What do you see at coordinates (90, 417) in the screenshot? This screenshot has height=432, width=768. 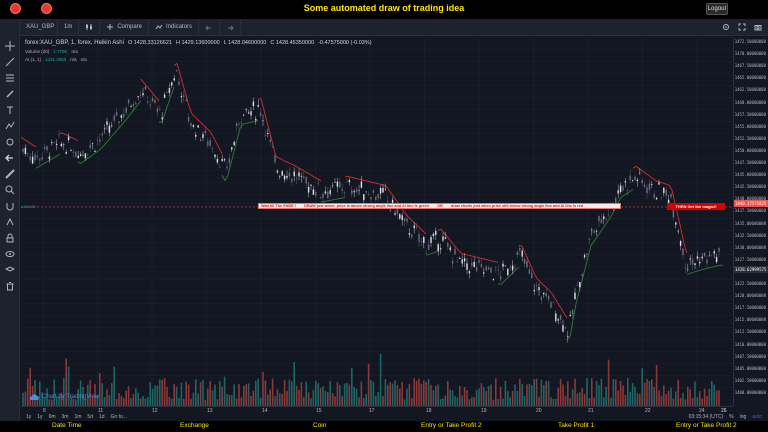 I see `range-button: 5d` at bounding box center [90, 417].